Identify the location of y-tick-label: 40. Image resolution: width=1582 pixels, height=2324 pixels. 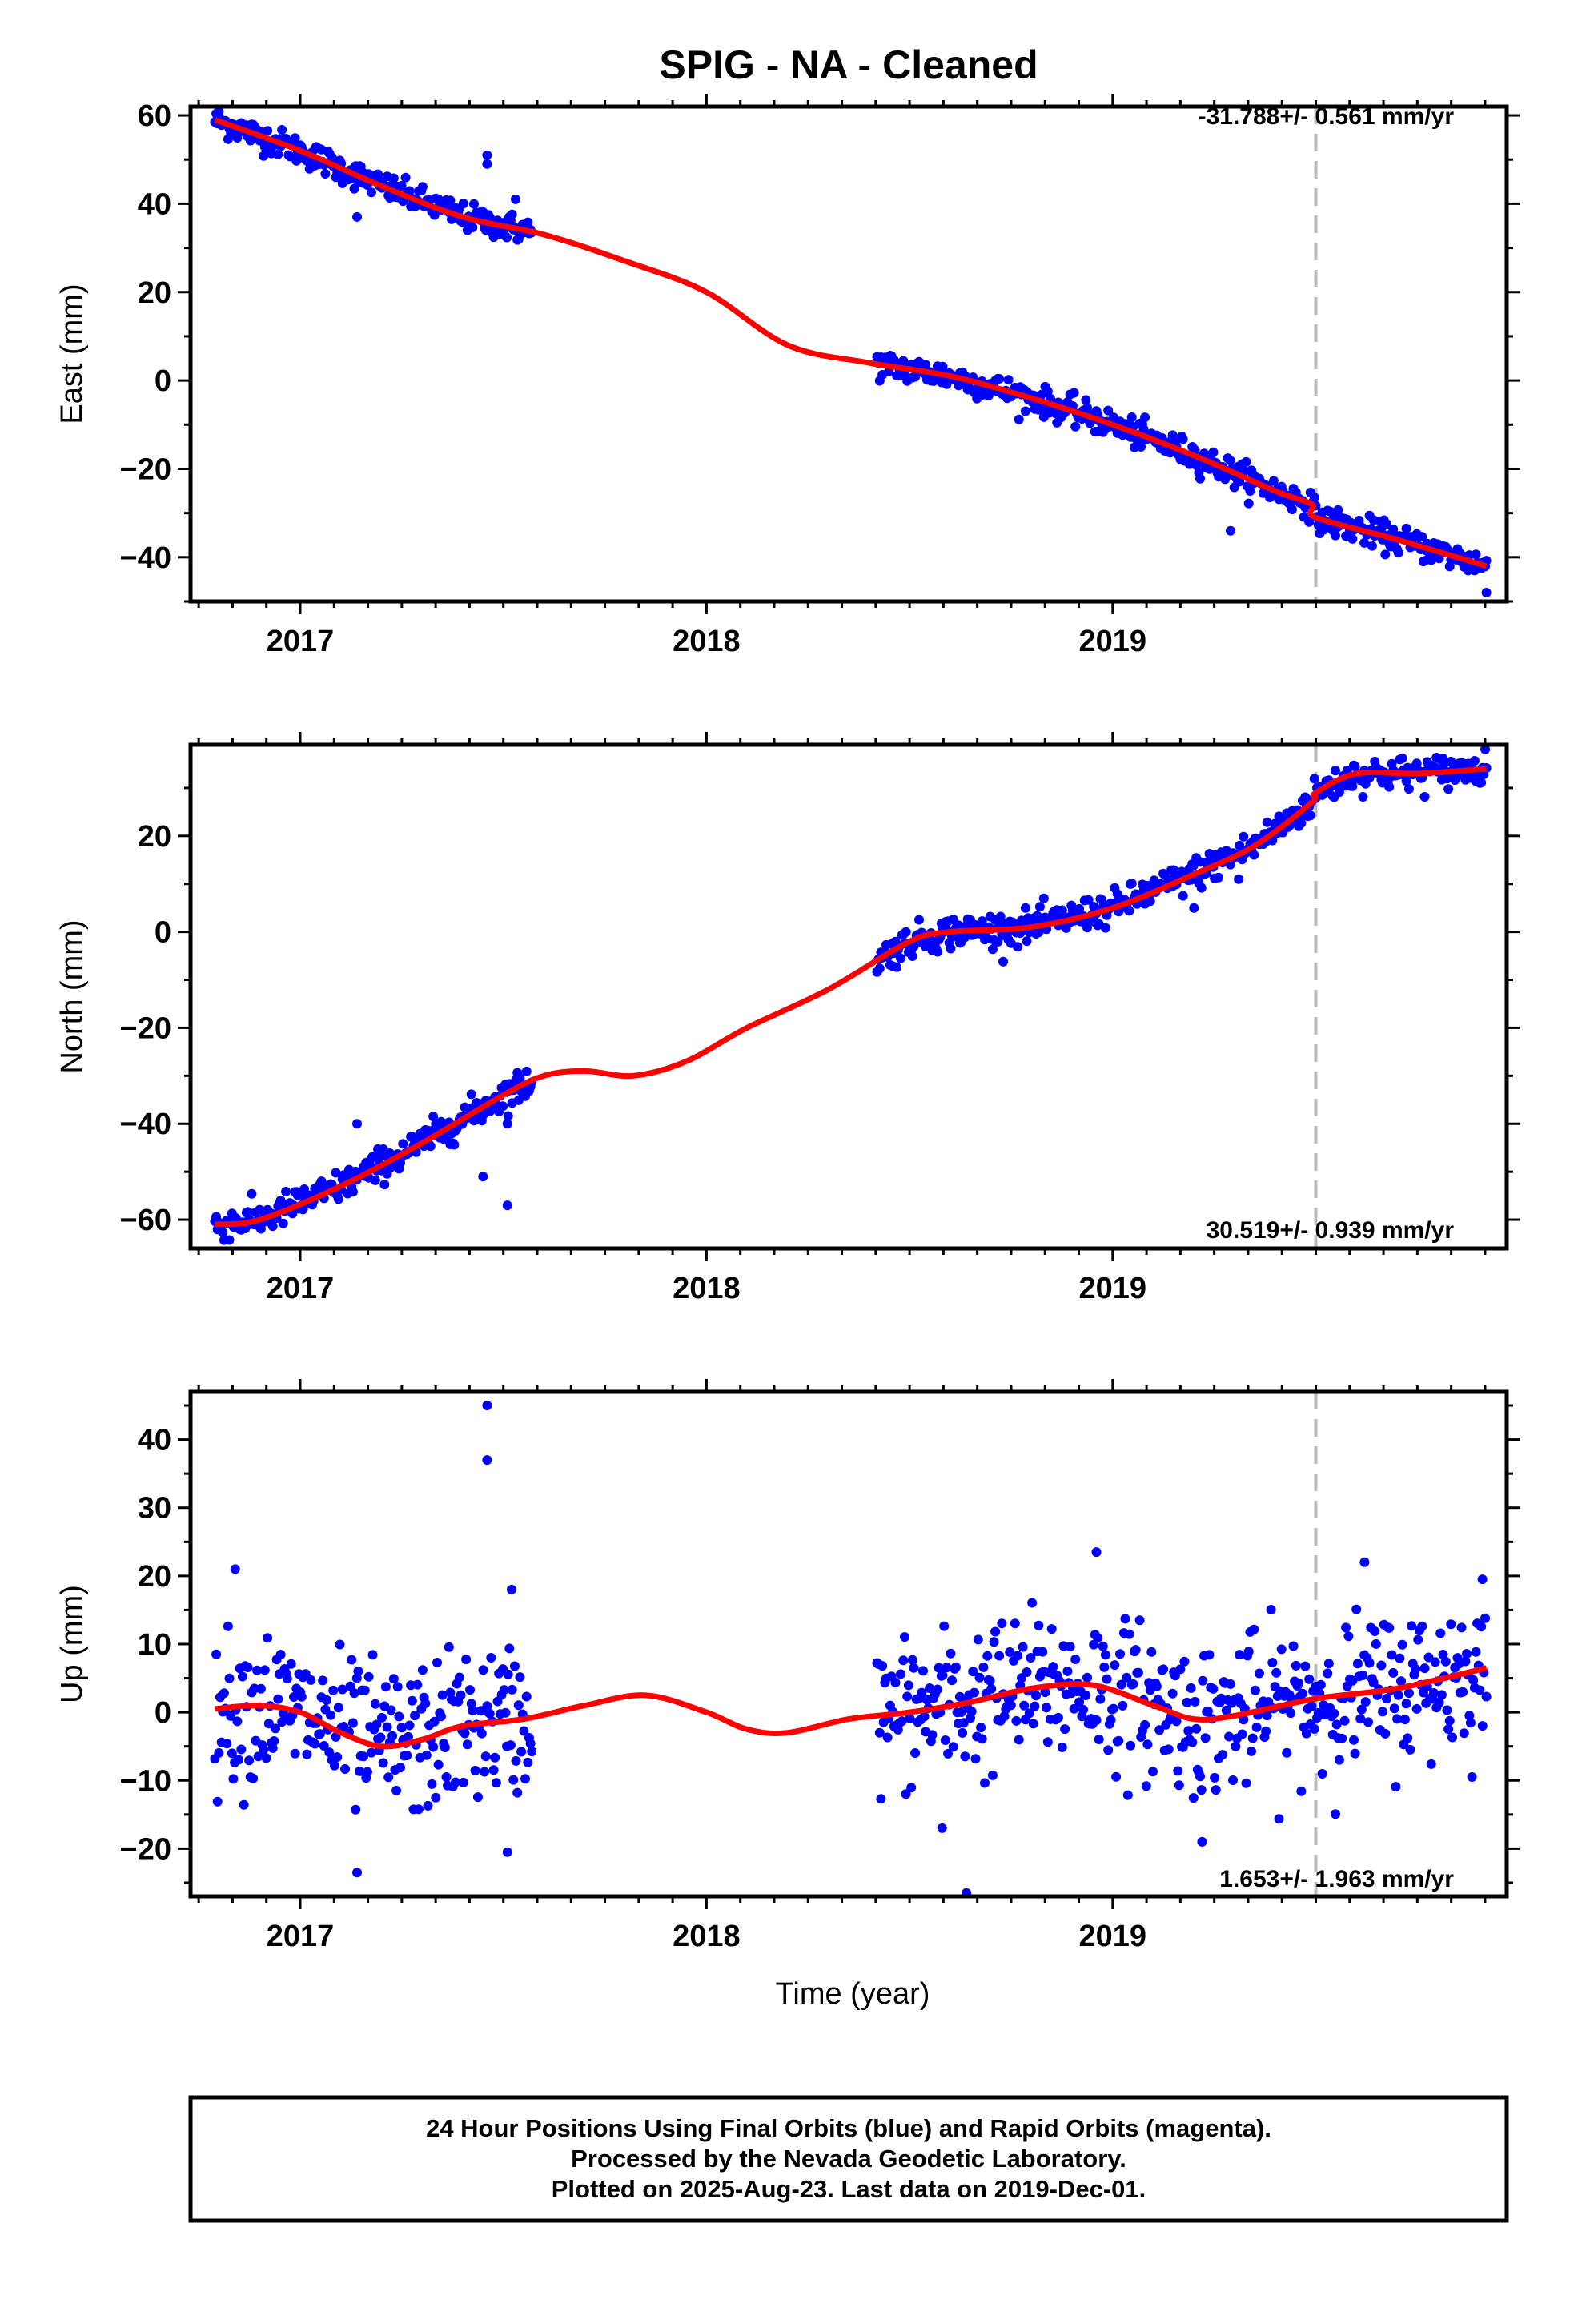
(154, 204).